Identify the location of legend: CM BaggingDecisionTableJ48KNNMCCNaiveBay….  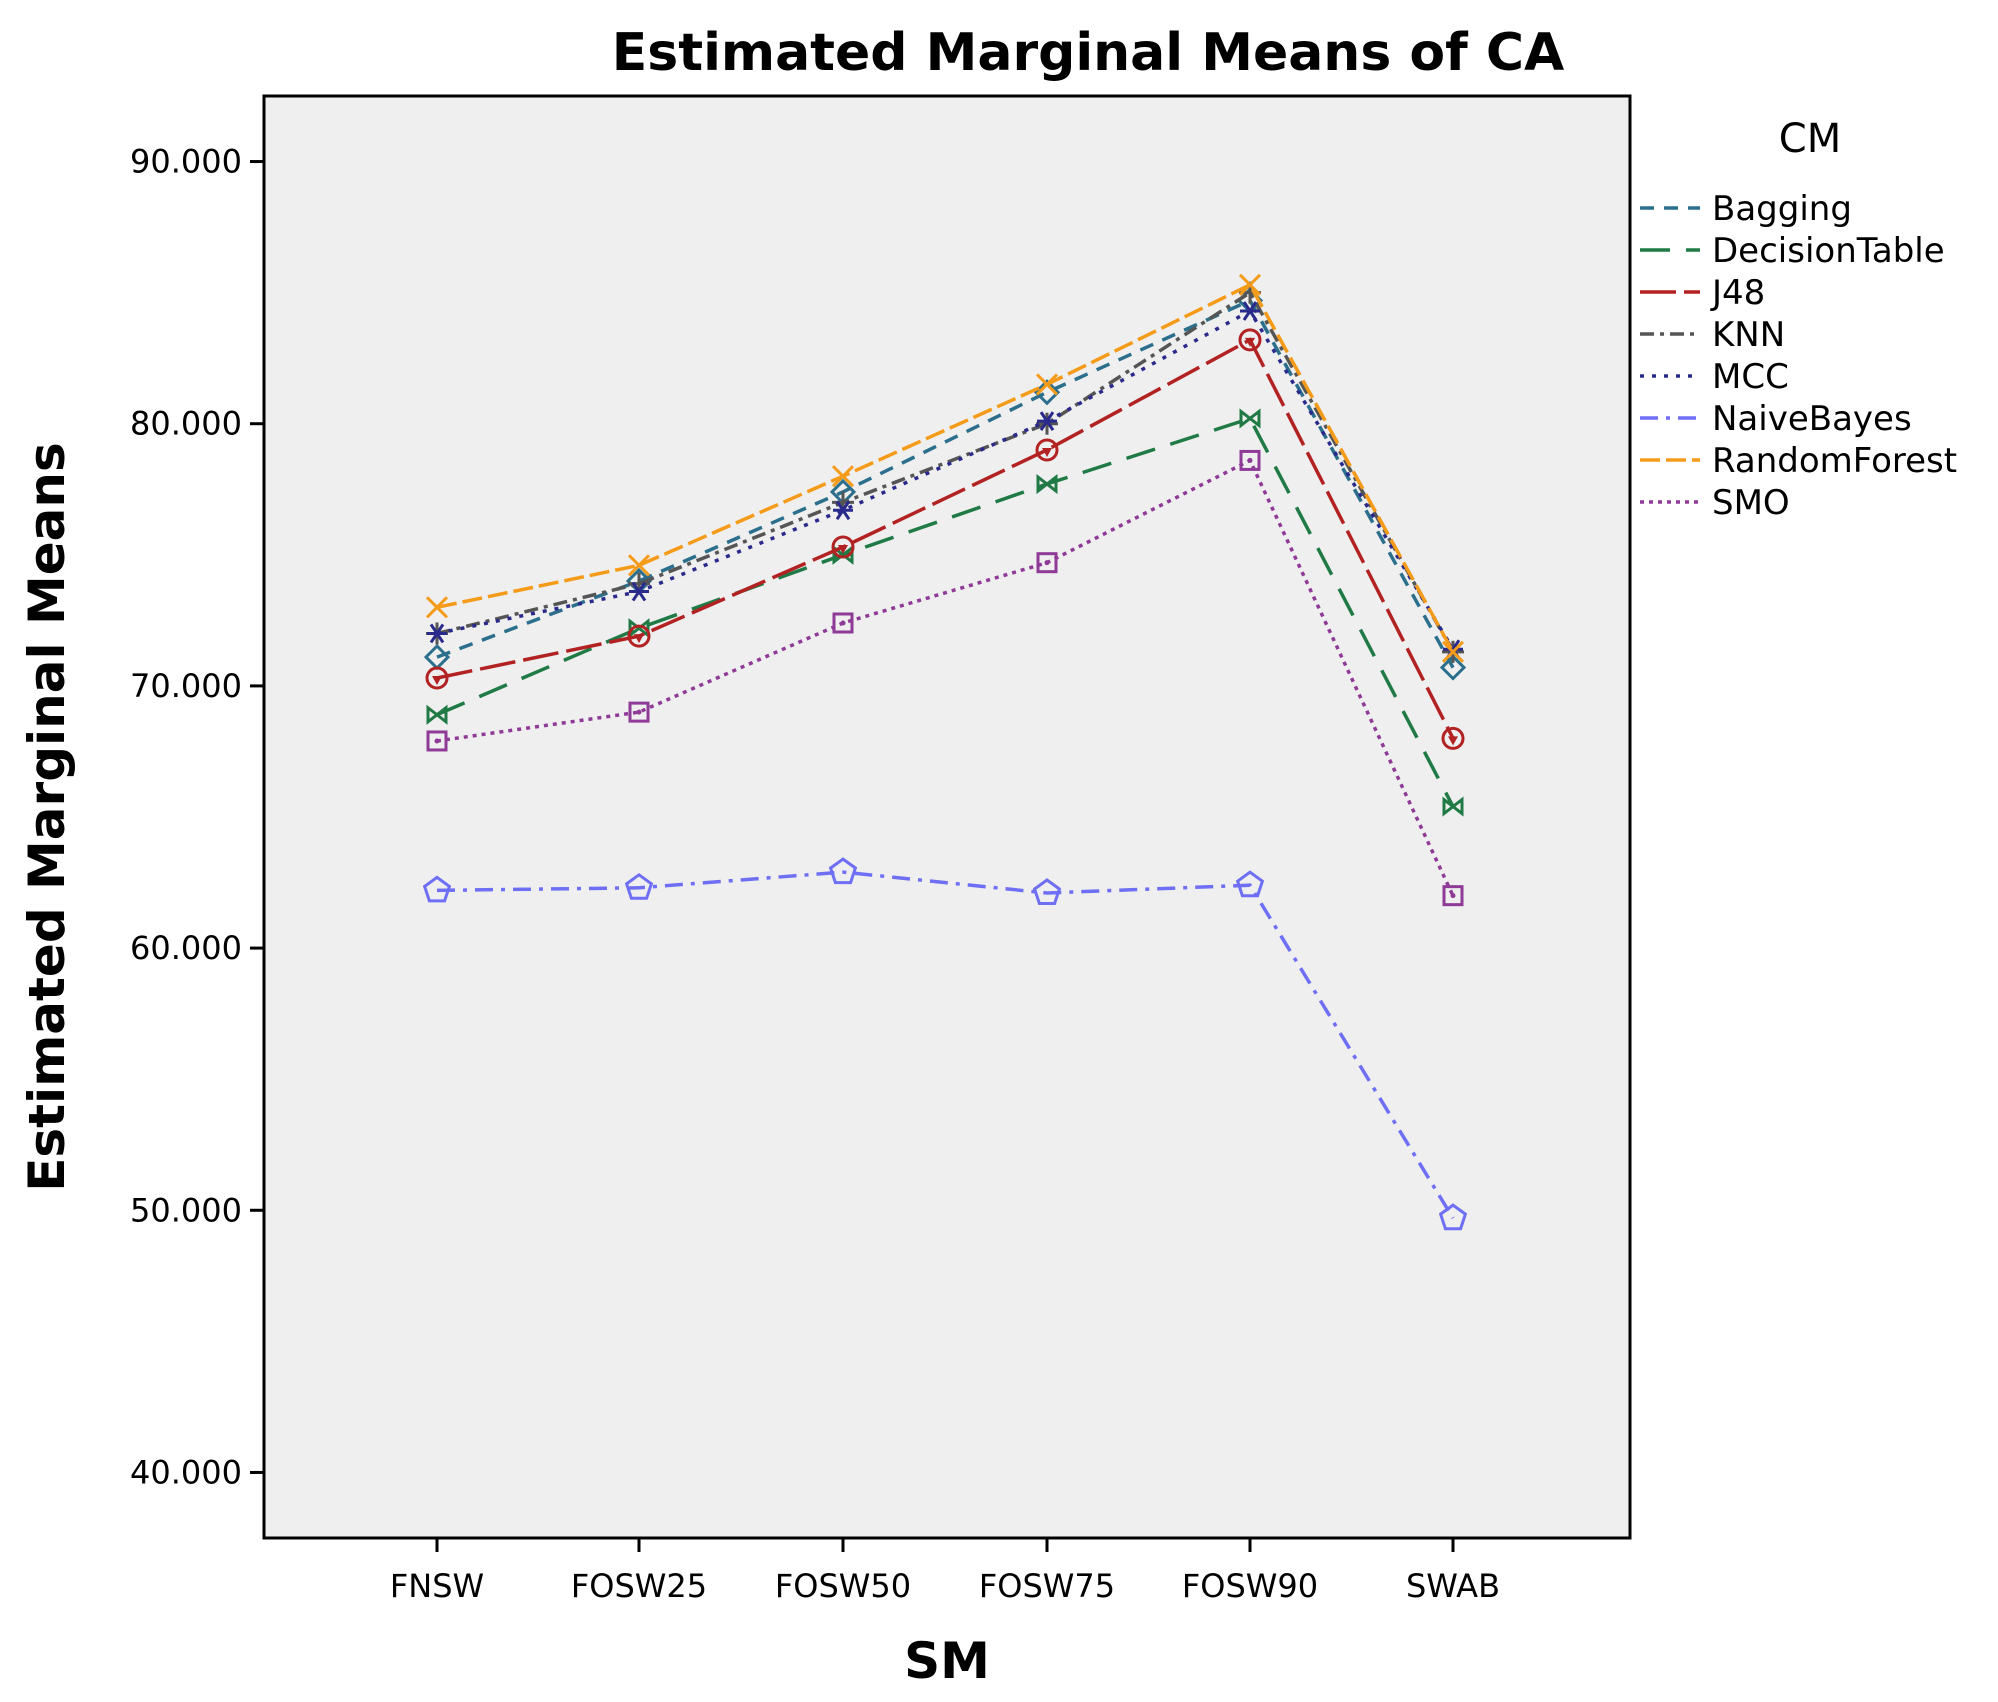
(1798, 319).